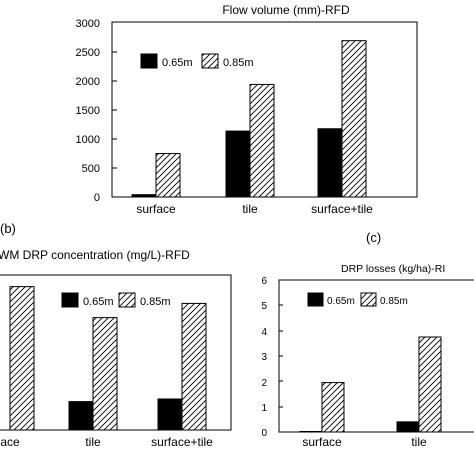  Describe the element at coordinates (264, 383) in the screenshot. I see `y-tick-label: 2` at that location.